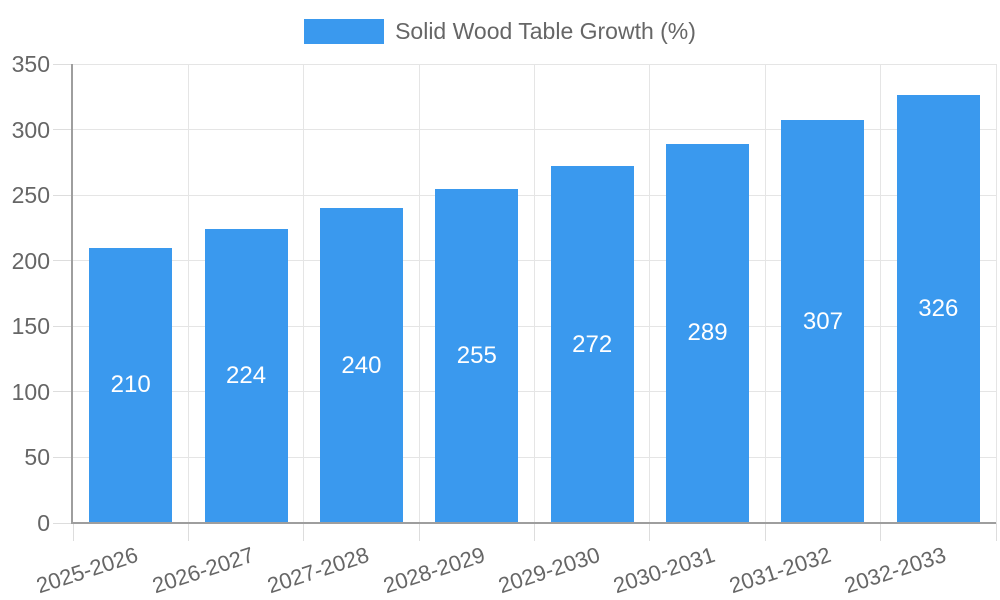 The height and width of the screenshot is (600, 1000). I want to click on bar-value-label: 255, so click(476, 355).